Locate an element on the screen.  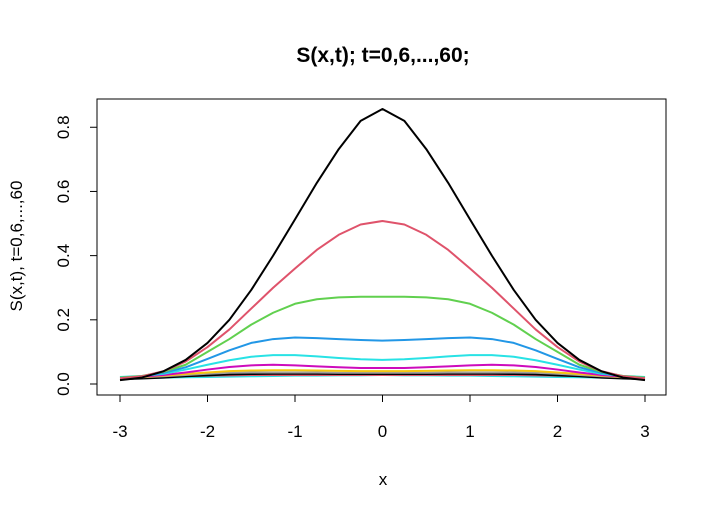
x-tick-label: -3 is located at coordinates (119, 431).